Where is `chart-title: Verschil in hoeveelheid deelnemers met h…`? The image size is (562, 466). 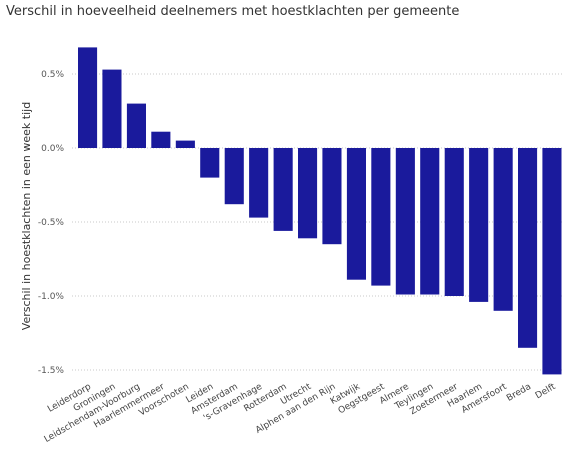 chart-title: Verschil in hoeveelheid deelnemers met h… is located at coordinates (233, 11).